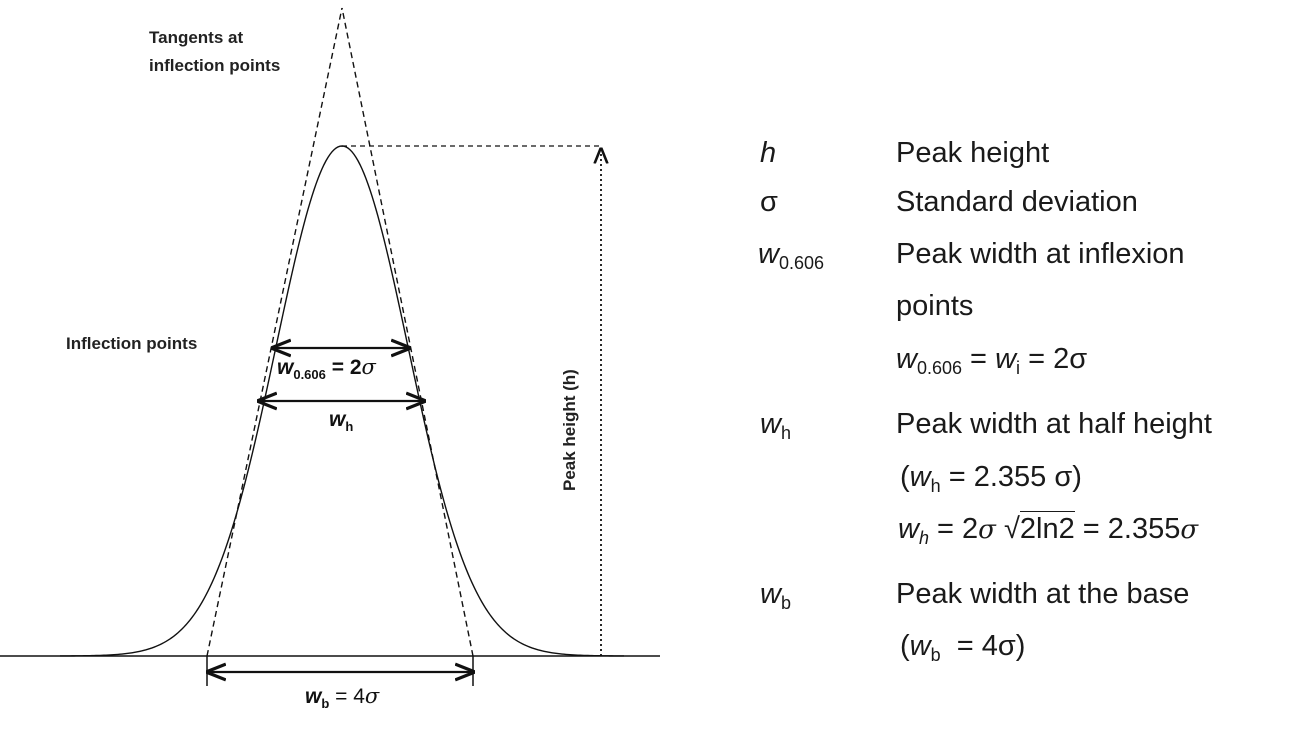 The width and height of the screenshot is (1298, 747). Describe the element at coordinates (327, 368) in the screenshot. I see `w0606-label: w0.606 = 2σ` at that location.